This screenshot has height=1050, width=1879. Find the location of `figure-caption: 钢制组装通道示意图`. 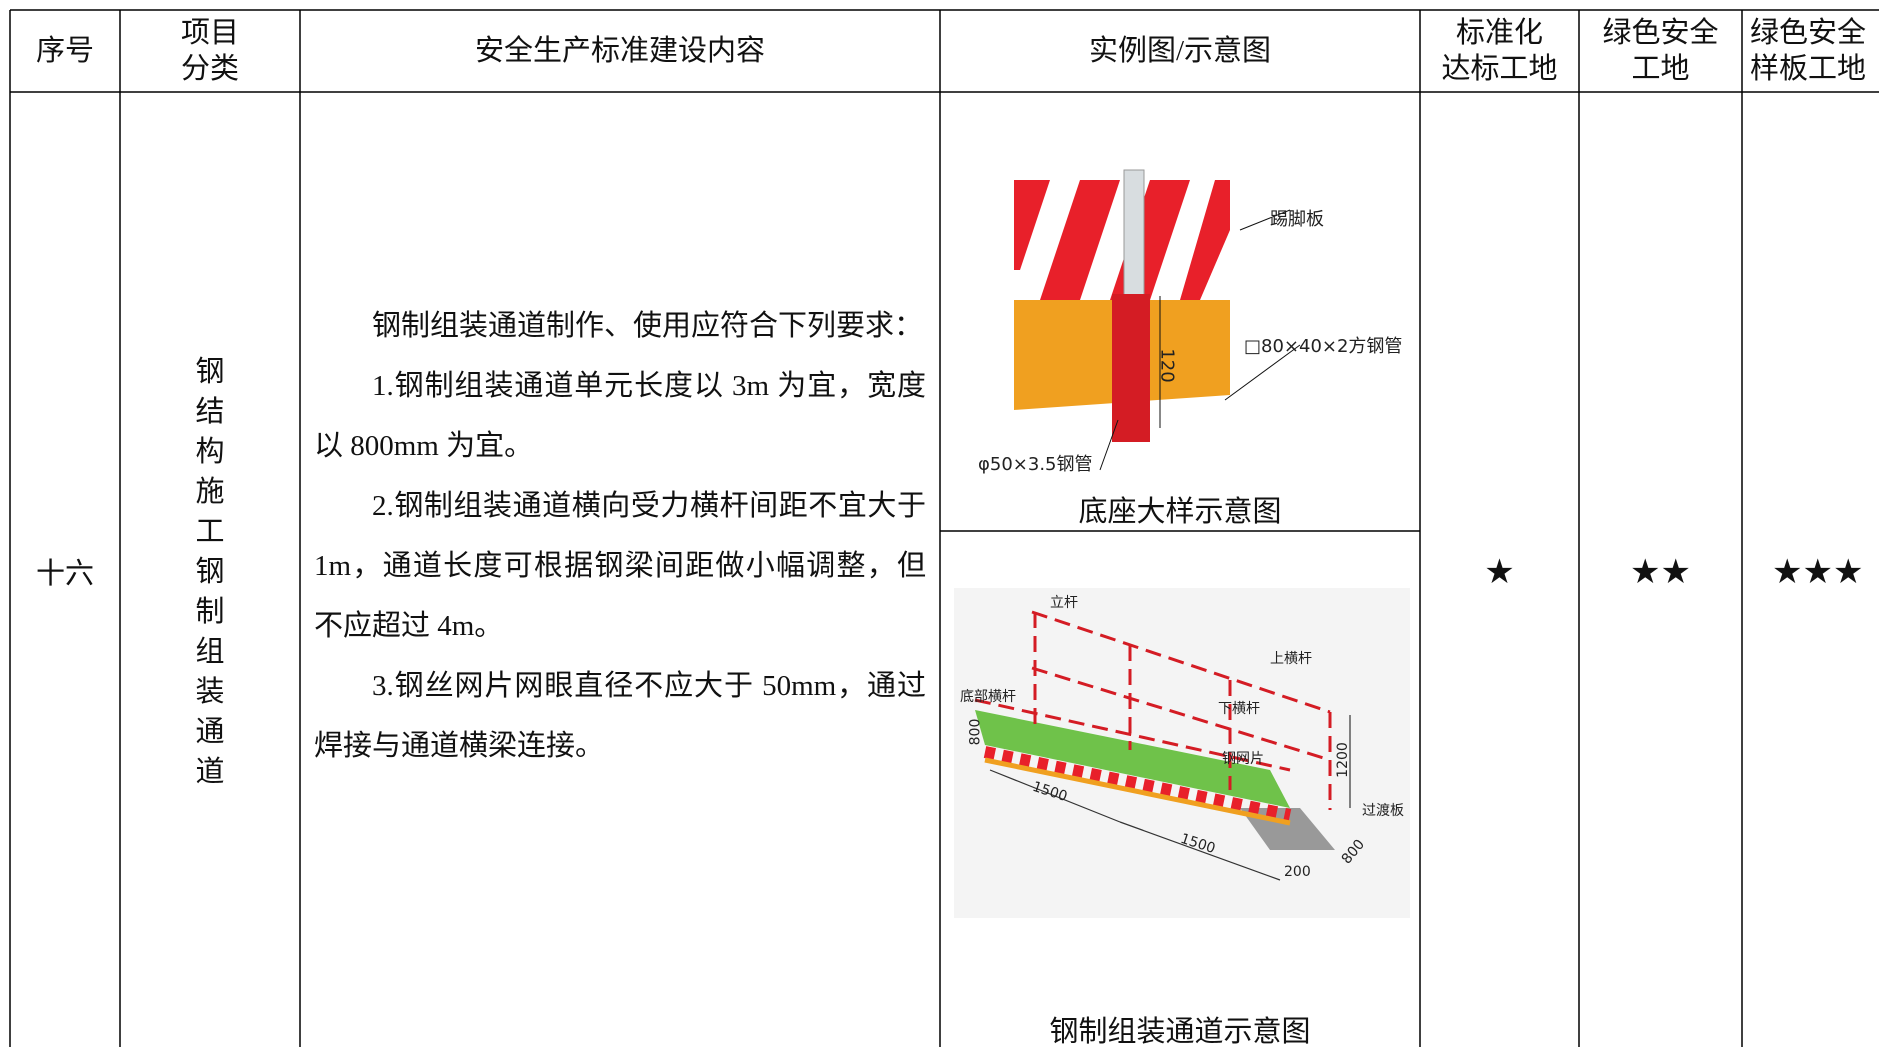

figure-caption: 钢制组装通道示意图 is located at coordinates (1180, 1032).